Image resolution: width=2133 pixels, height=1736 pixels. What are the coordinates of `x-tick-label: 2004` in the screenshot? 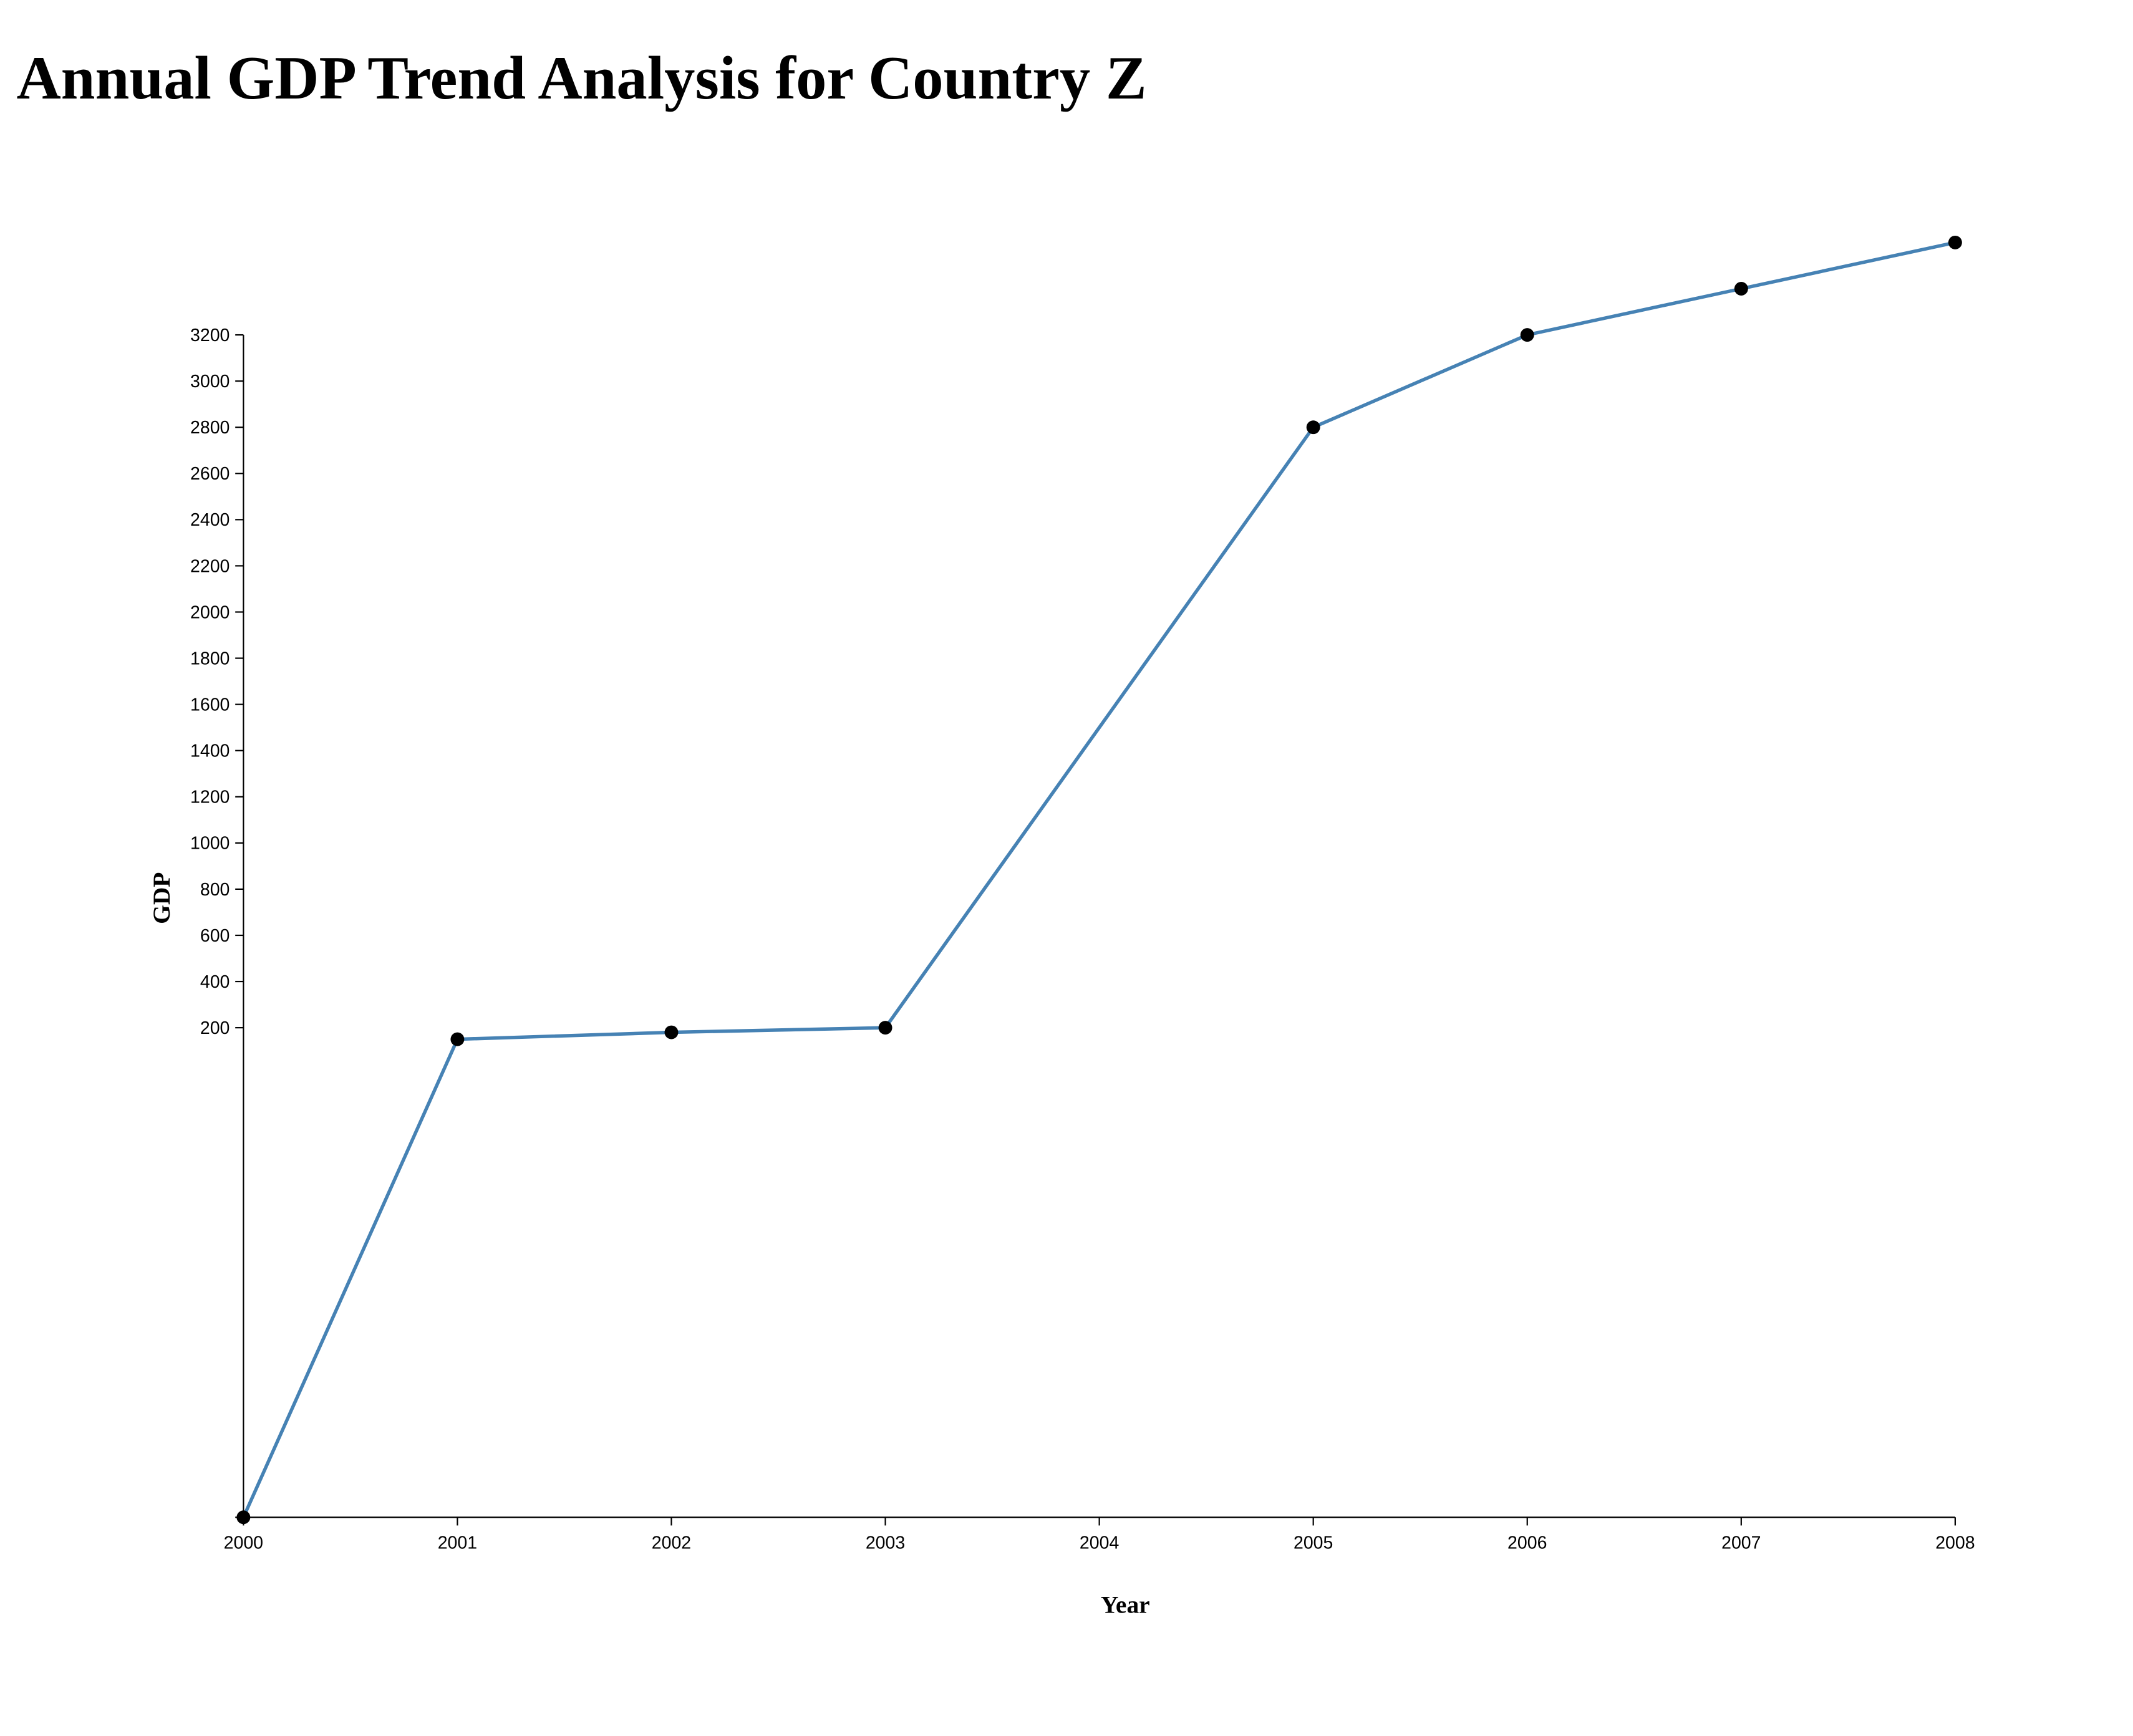 It's located at (1099, 1543).